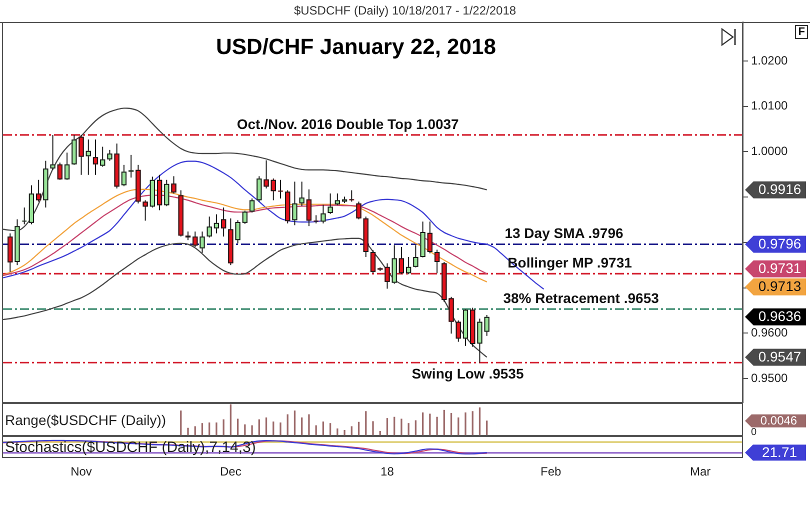 The image size is (810, 516). What do you see at coordinates (387, 471) in the screenshot?
I see `x-tick-label: 18` at bounding box center [387, 471].